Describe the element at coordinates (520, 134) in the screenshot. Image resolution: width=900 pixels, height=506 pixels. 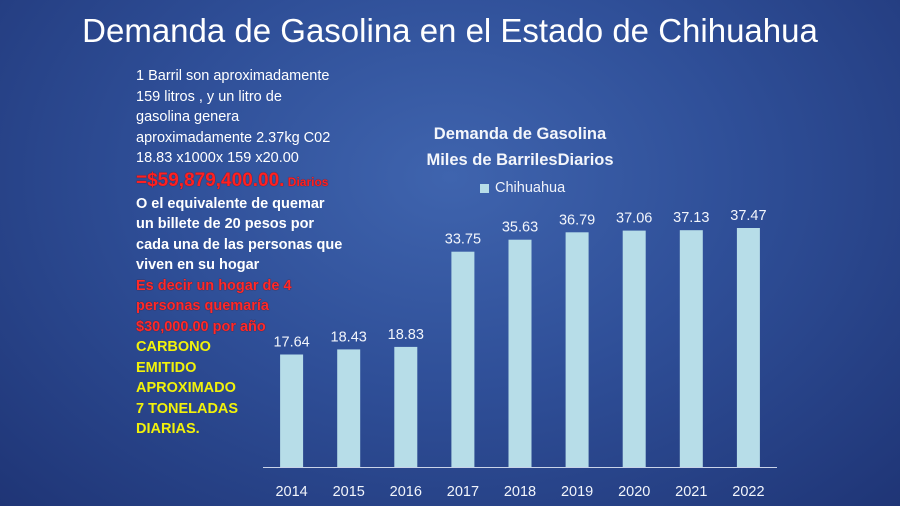
I see `chart-title: Demanda de Gasolina` at that location.